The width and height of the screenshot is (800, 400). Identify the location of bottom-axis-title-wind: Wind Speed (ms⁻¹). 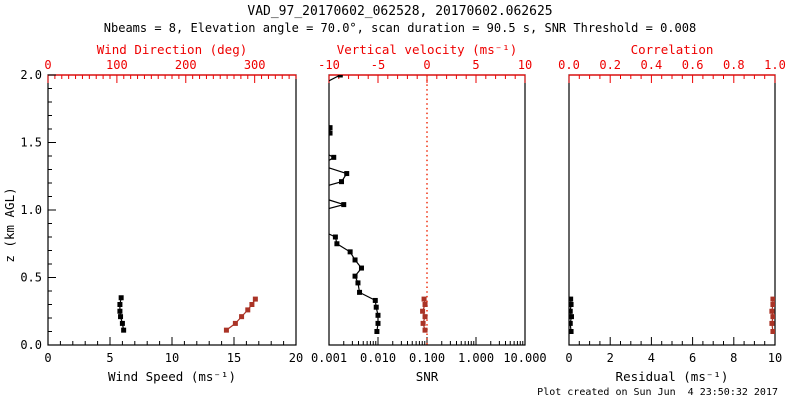
(172, 376).